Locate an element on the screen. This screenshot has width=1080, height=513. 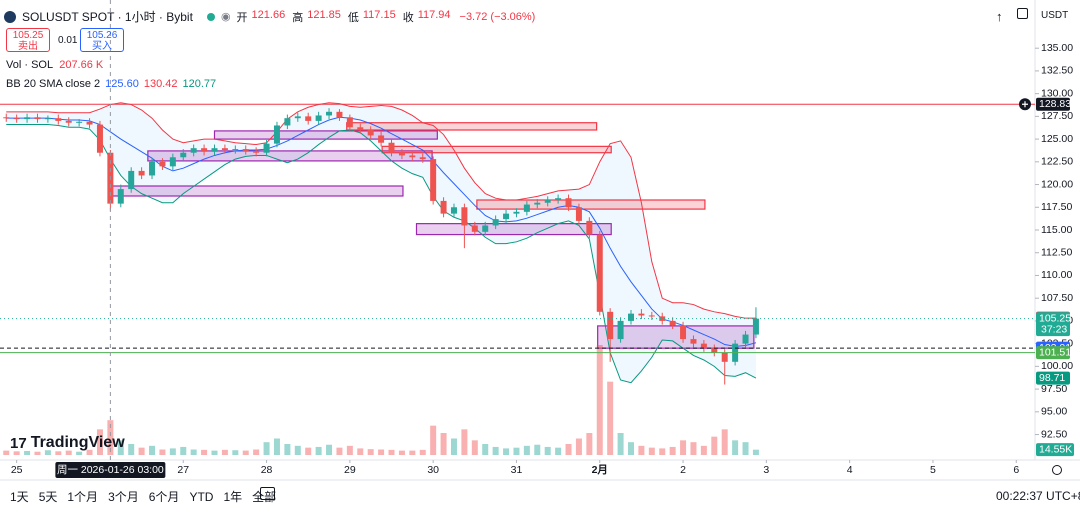
symbol: SOLUSDT SPOT · 1小时 · Bybit is located at coordinates (107, 17).